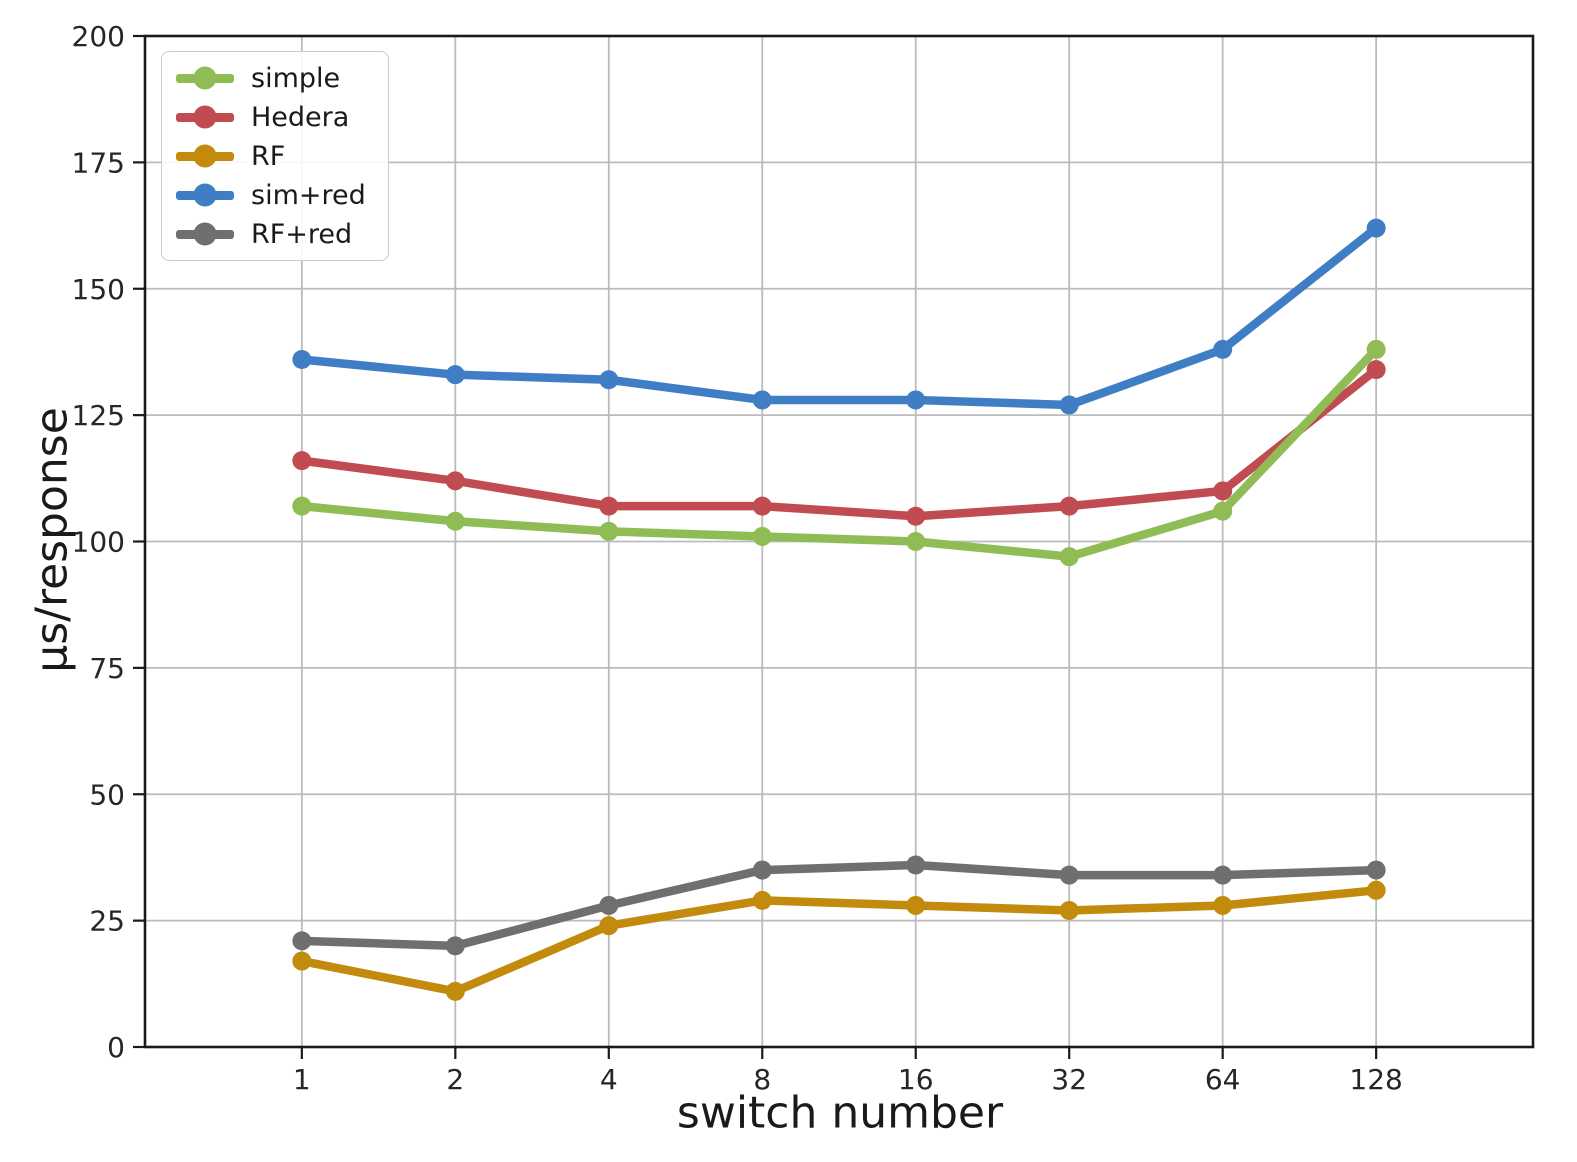 This screenshot has width=1577, height=1162. Describe the element at coordinates (302, 360) in the screenshot. I see `data-point-sim+red-1` at that location.